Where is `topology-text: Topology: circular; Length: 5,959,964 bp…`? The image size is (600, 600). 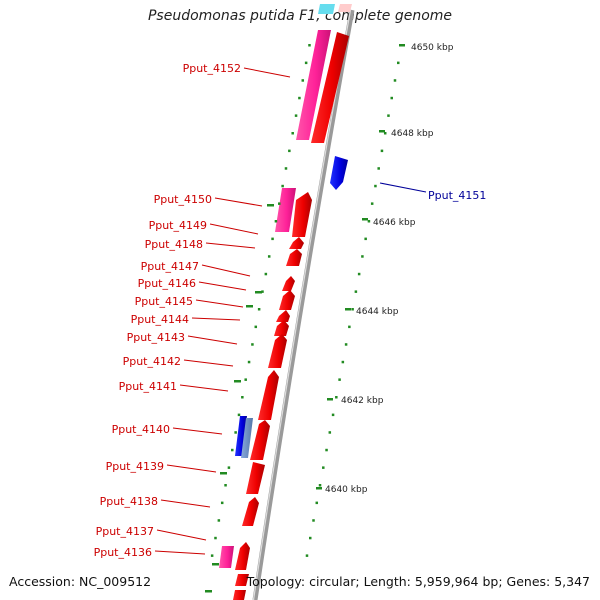 topology-text: Topology: circular; Length: 5,959,964 bp… is located at coordinates (418, 581).